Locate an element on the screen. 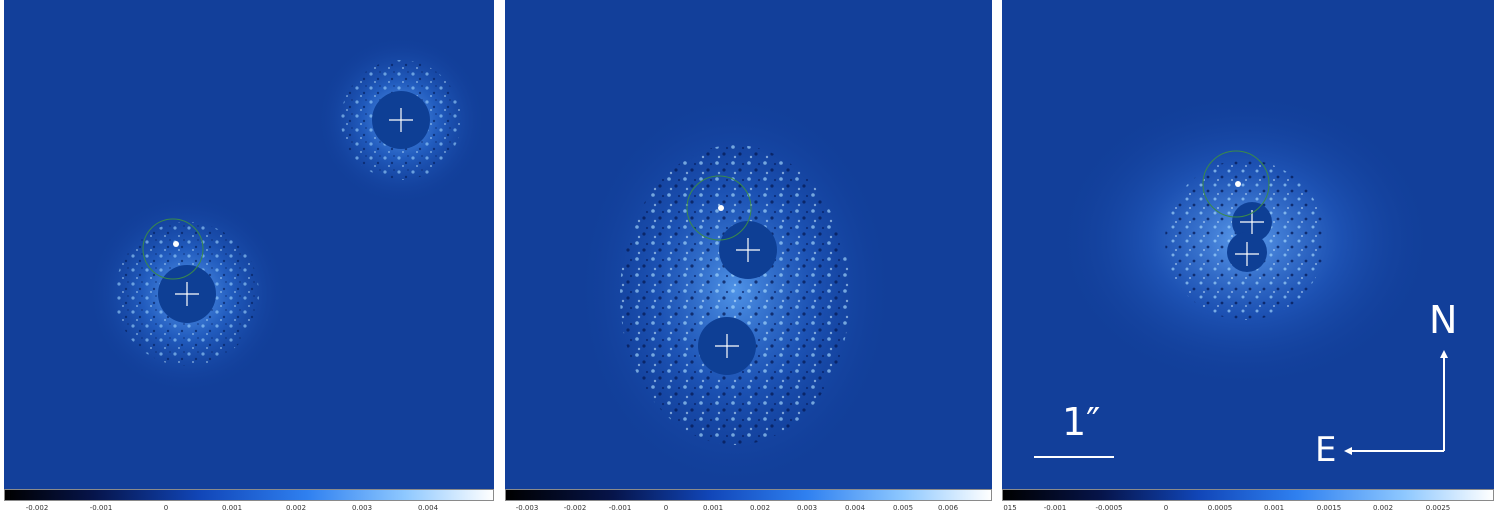  colorbar-tick: 0.0025 is located at coordinates (1438, 508).